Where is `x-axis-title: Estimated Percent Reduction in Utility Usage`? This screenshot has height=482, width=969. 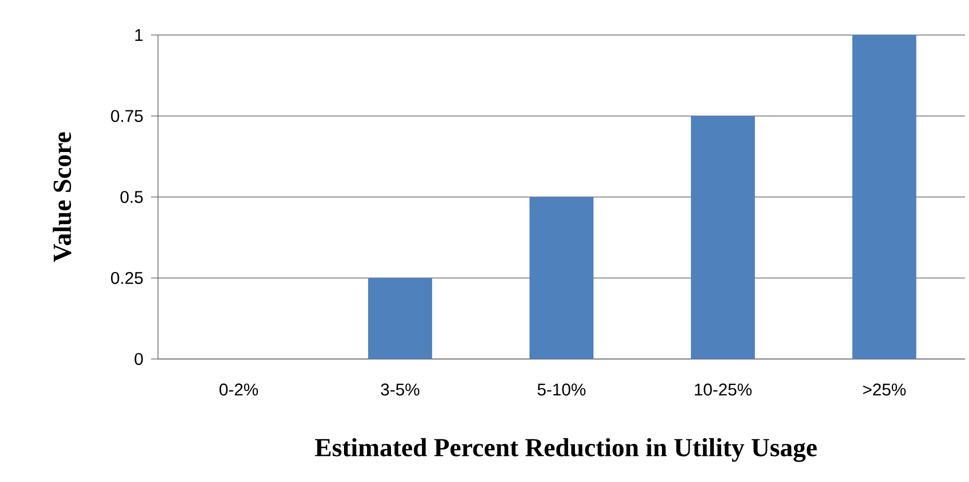
x-axis-title: Estimated Percent Reduction in Utility Usage is located at coordinates (566, 450).